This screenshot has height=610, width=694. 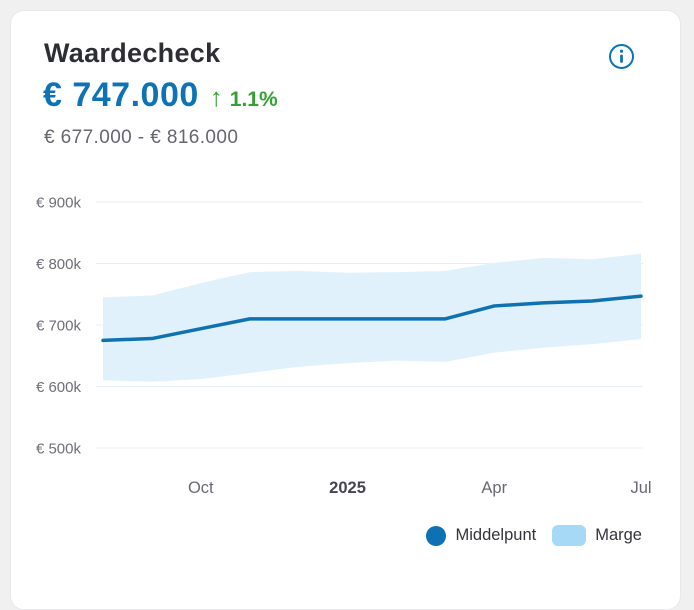 What do you see at coordinates (141, 137) in the screenshot?
I see `value-range: € 677.000 - € 816.000` at bounding box center [141, 137].